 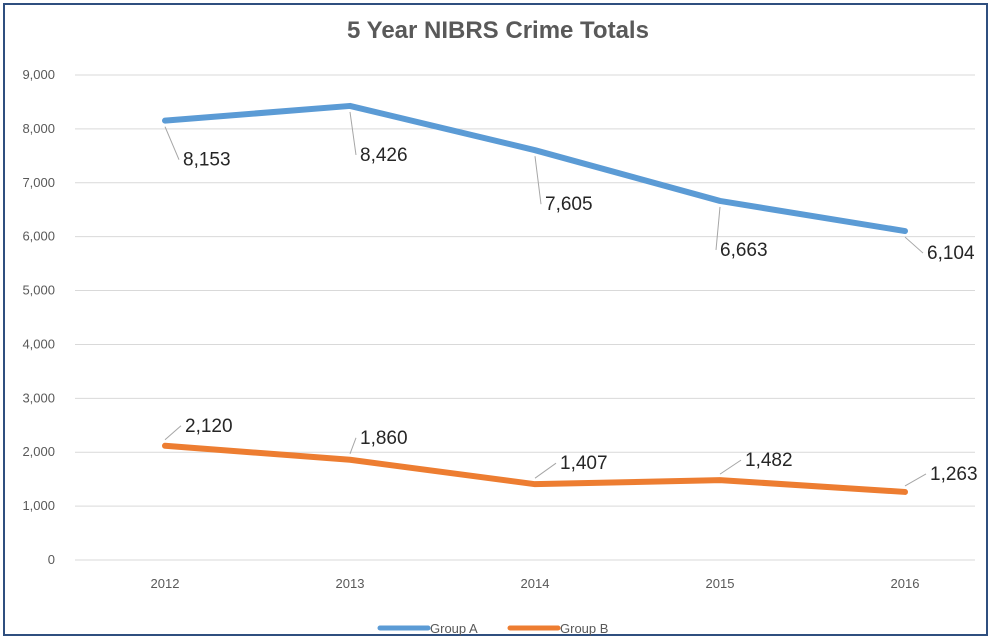 I want to click on y-tick-label: 8,000, so click(x=38, y=128).